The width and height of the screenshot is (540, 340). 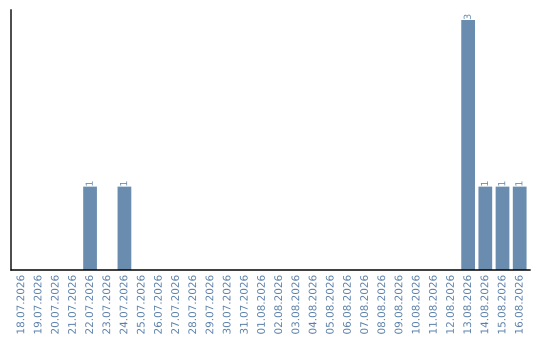 I want to click on x-tick-label: 27.07.2026, so click(x=175, y=305).